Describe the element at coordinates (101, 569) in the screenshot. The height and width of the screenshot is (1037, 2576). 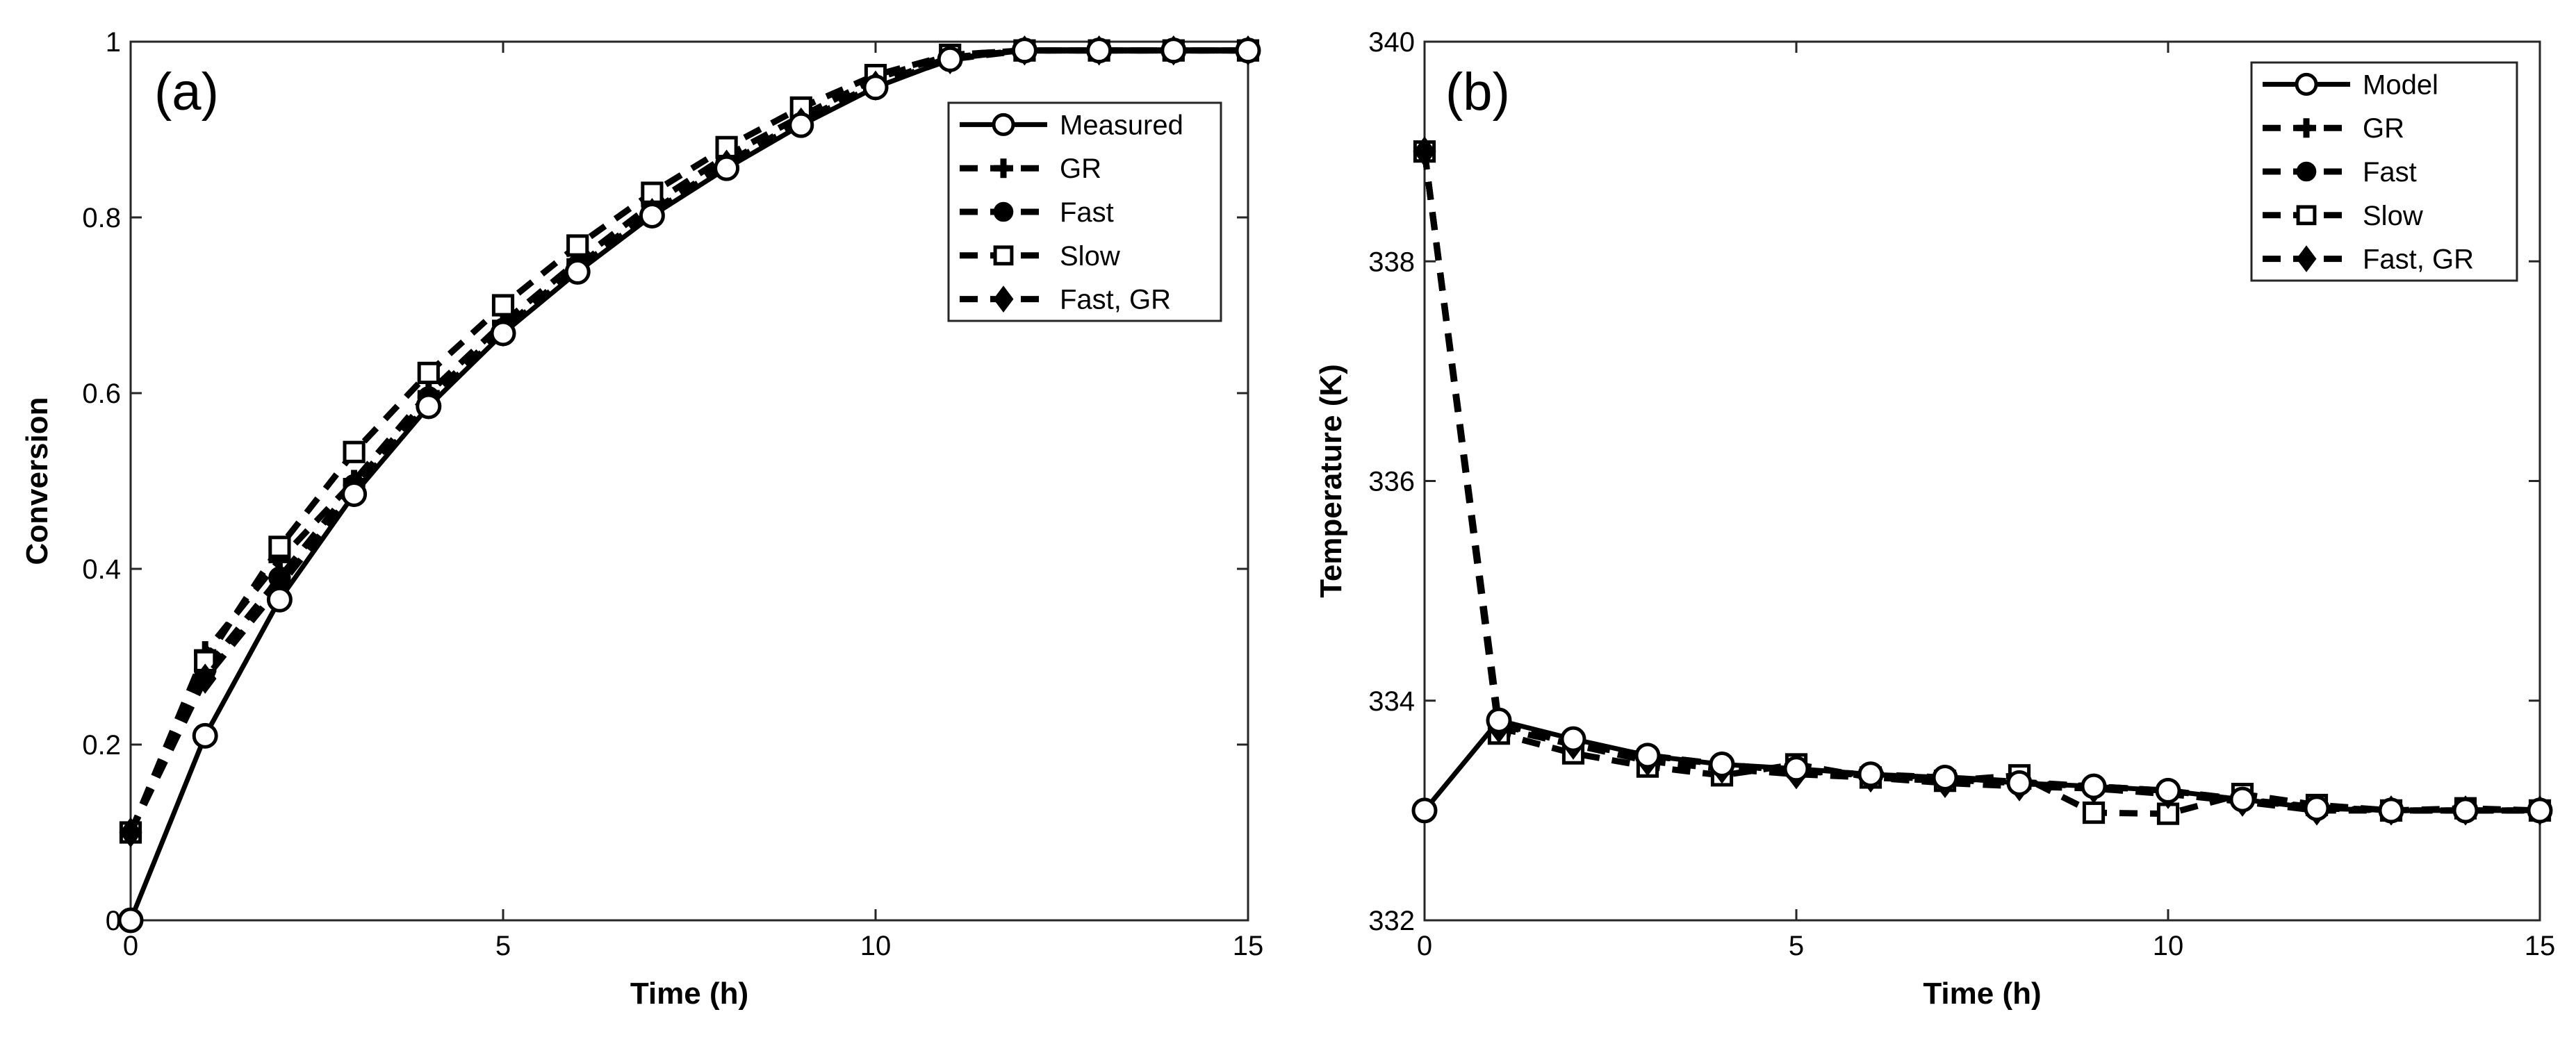
I see `y-tick-label: 0.4` at that location.